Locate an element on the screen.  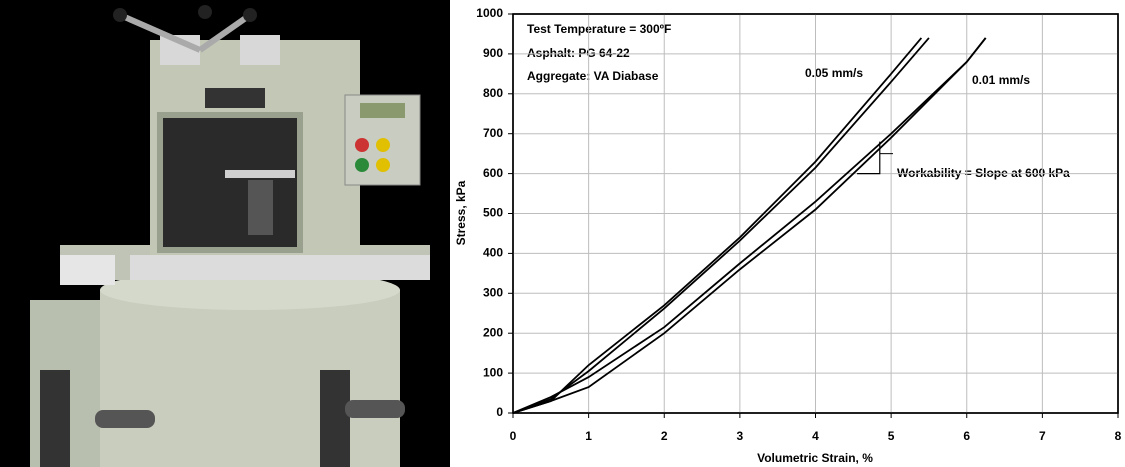
y-tick-label: 600 is located at coordinates (493, 173).